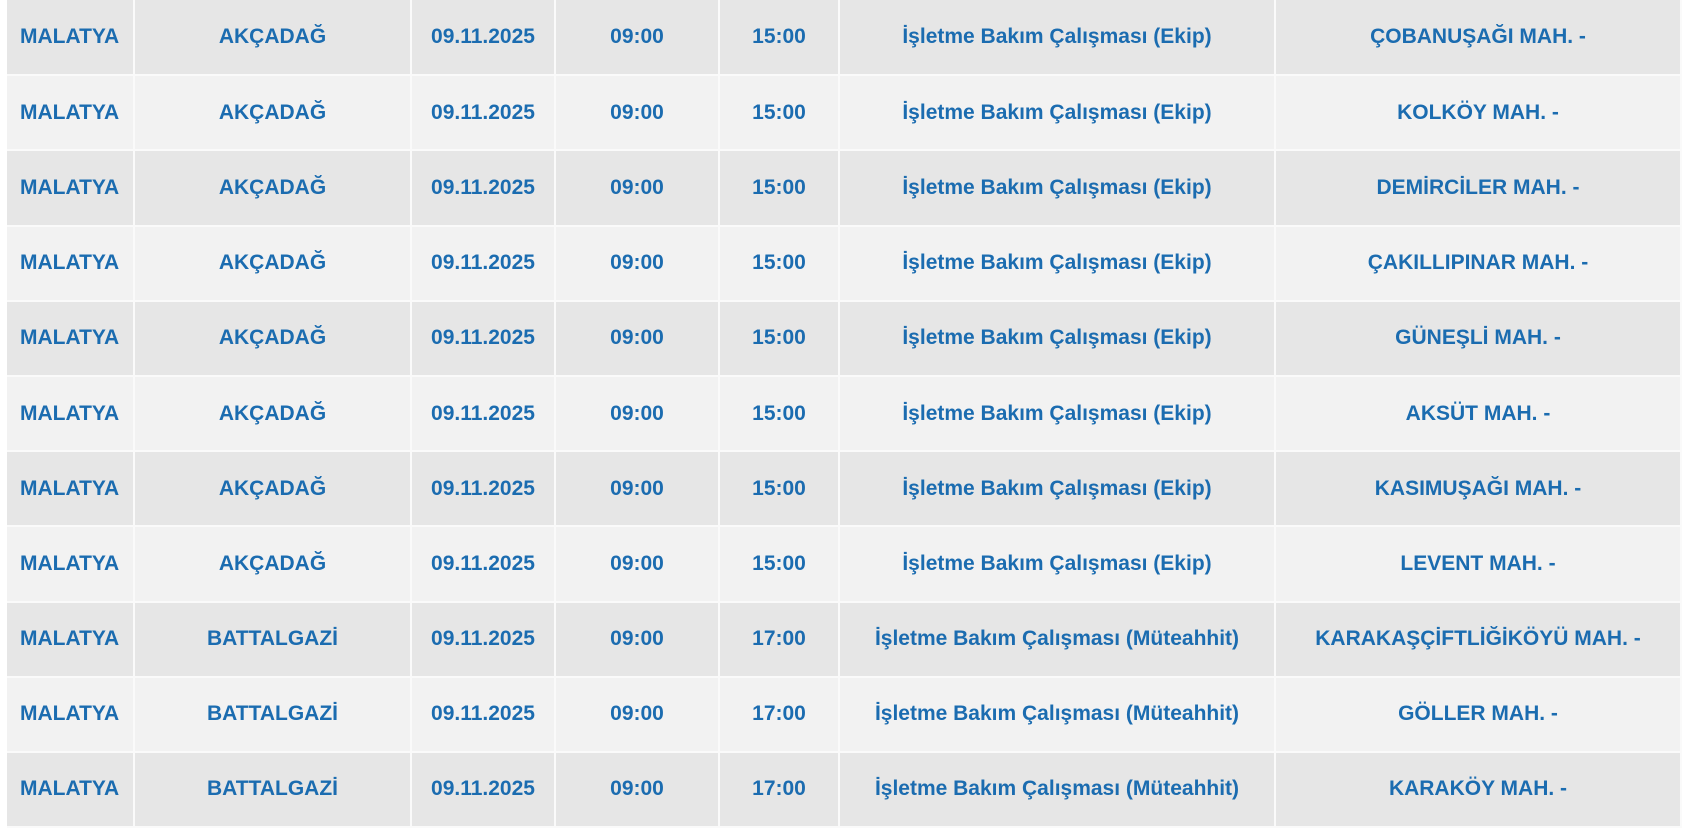 The height and width of the screenshot is (828, 1682). I want to click on cell-neighborhood: GÜNEŞLİ MAH. -, so click(1478, 338).